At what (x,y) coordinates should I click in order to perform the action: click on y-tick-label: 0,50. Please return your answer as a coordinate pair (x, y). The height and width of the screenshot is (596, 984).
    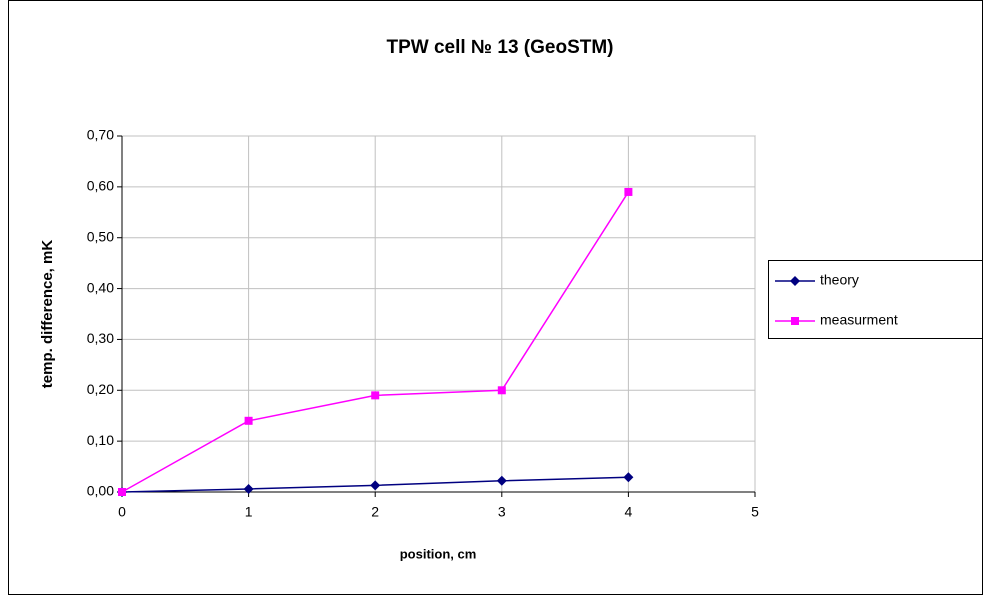
    Looking at the image, I should click on (100, 236).